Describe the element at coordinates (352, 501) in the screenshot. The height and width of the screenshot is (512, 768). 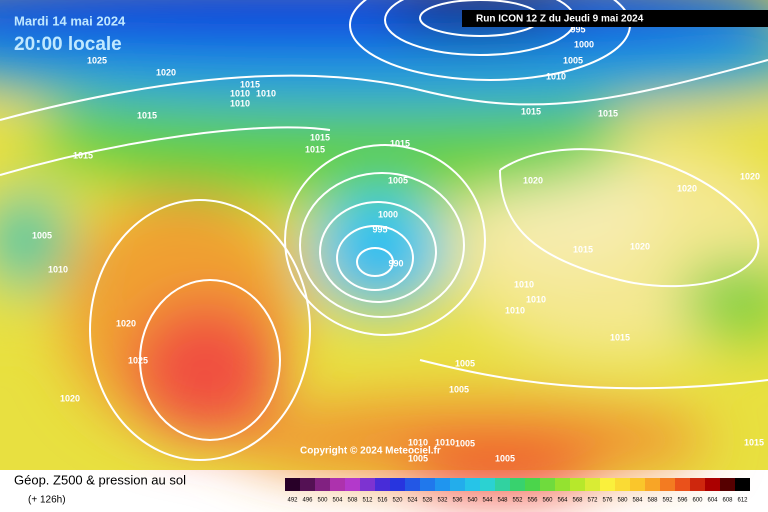
I see `legend-label: 508` at that location.